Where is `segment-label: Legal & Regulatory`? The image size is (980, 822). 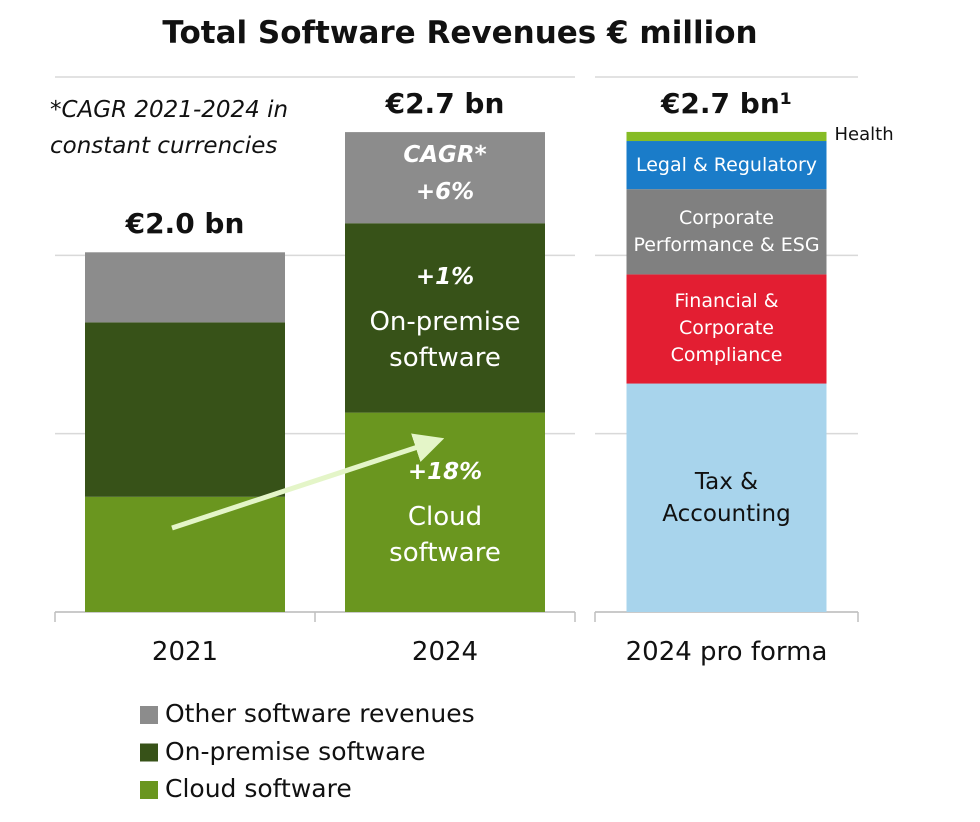
segment-label: Legal & Regulatory is located at coordinates (726, 164).